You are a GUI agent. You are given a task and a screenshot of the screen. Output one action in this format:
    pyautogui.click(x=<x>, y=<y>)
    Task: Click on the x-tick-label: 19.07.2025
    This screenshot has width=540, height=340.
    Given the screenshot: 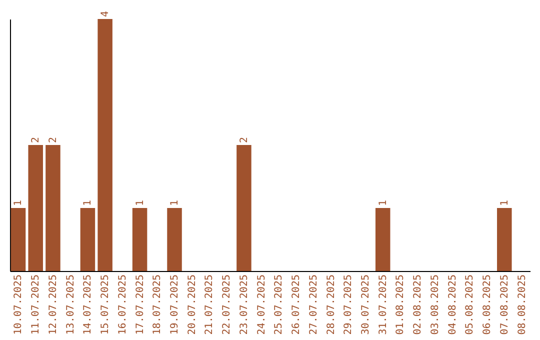 What is the action you would take?
    pyautogui.click(x=175, y=304)
    